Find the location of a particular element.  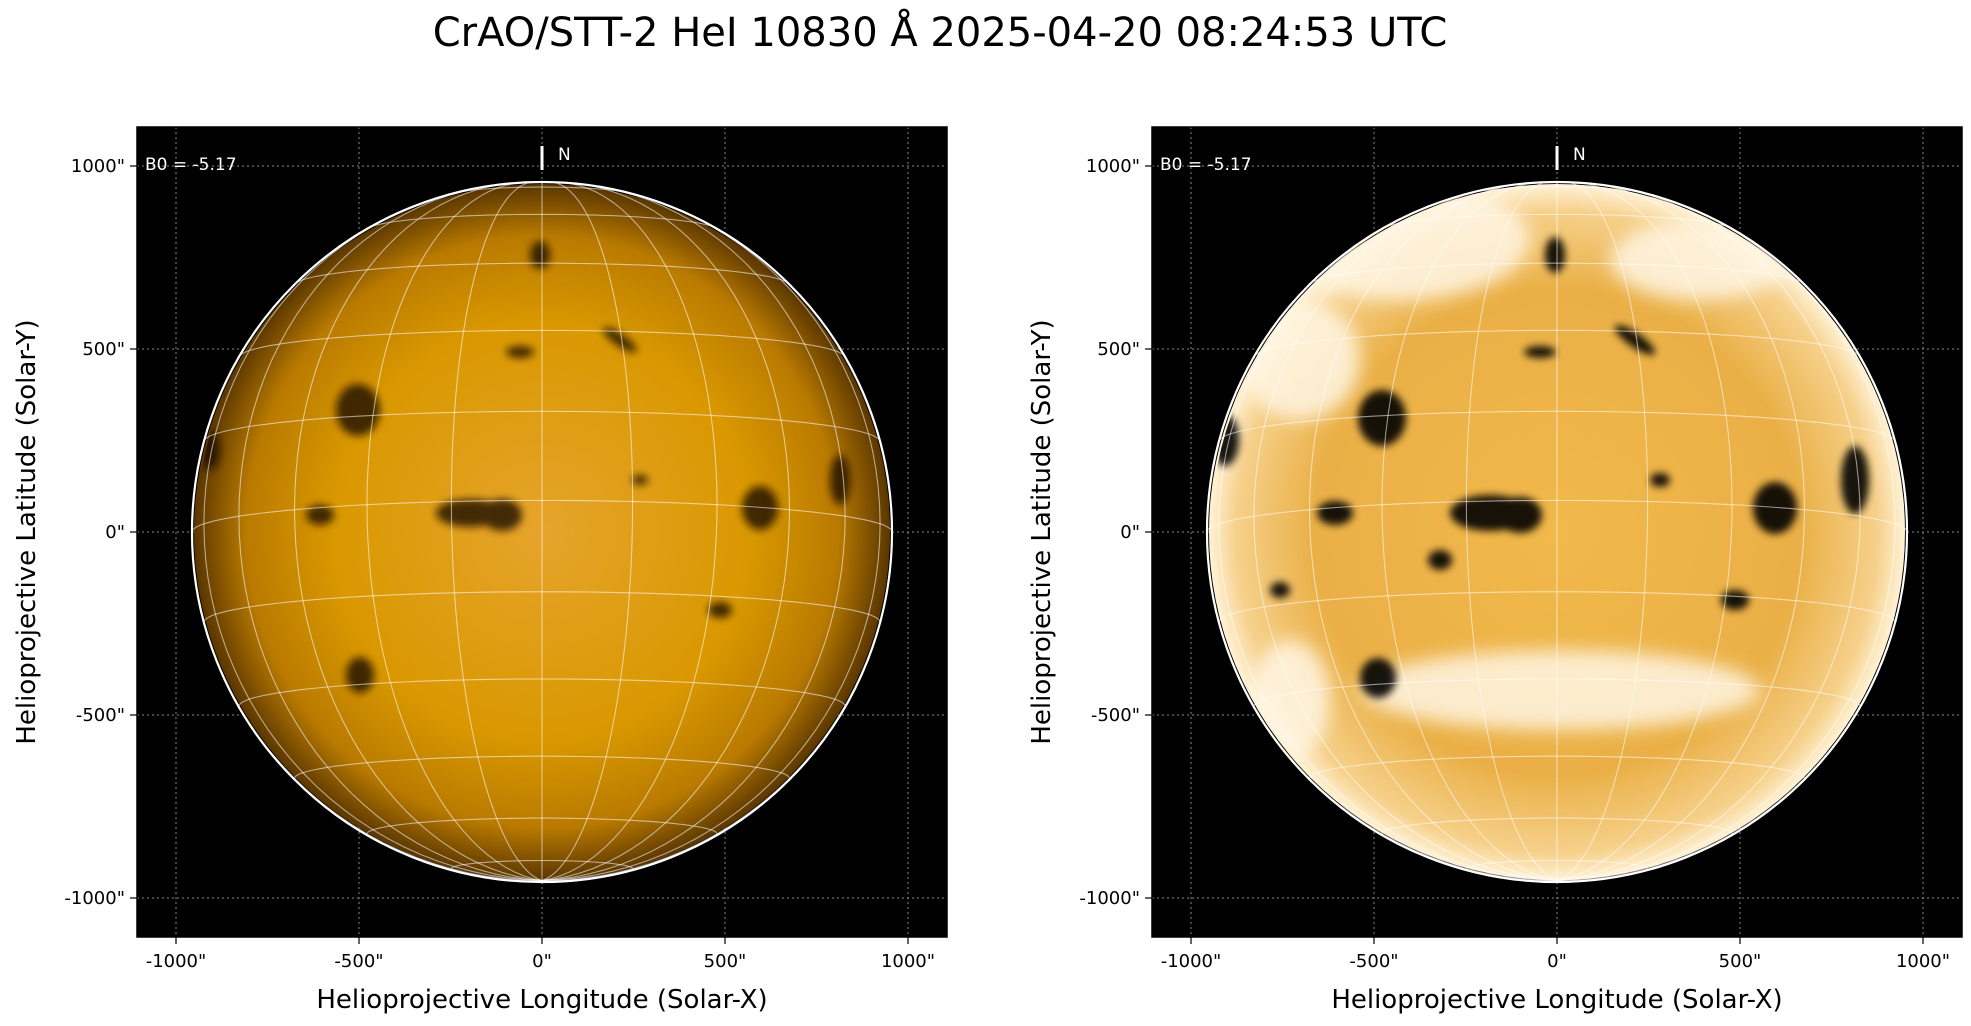

x-axis-label-left: Helioprojective Longitude (Solar-X) is located at coordinates (541, 1000).